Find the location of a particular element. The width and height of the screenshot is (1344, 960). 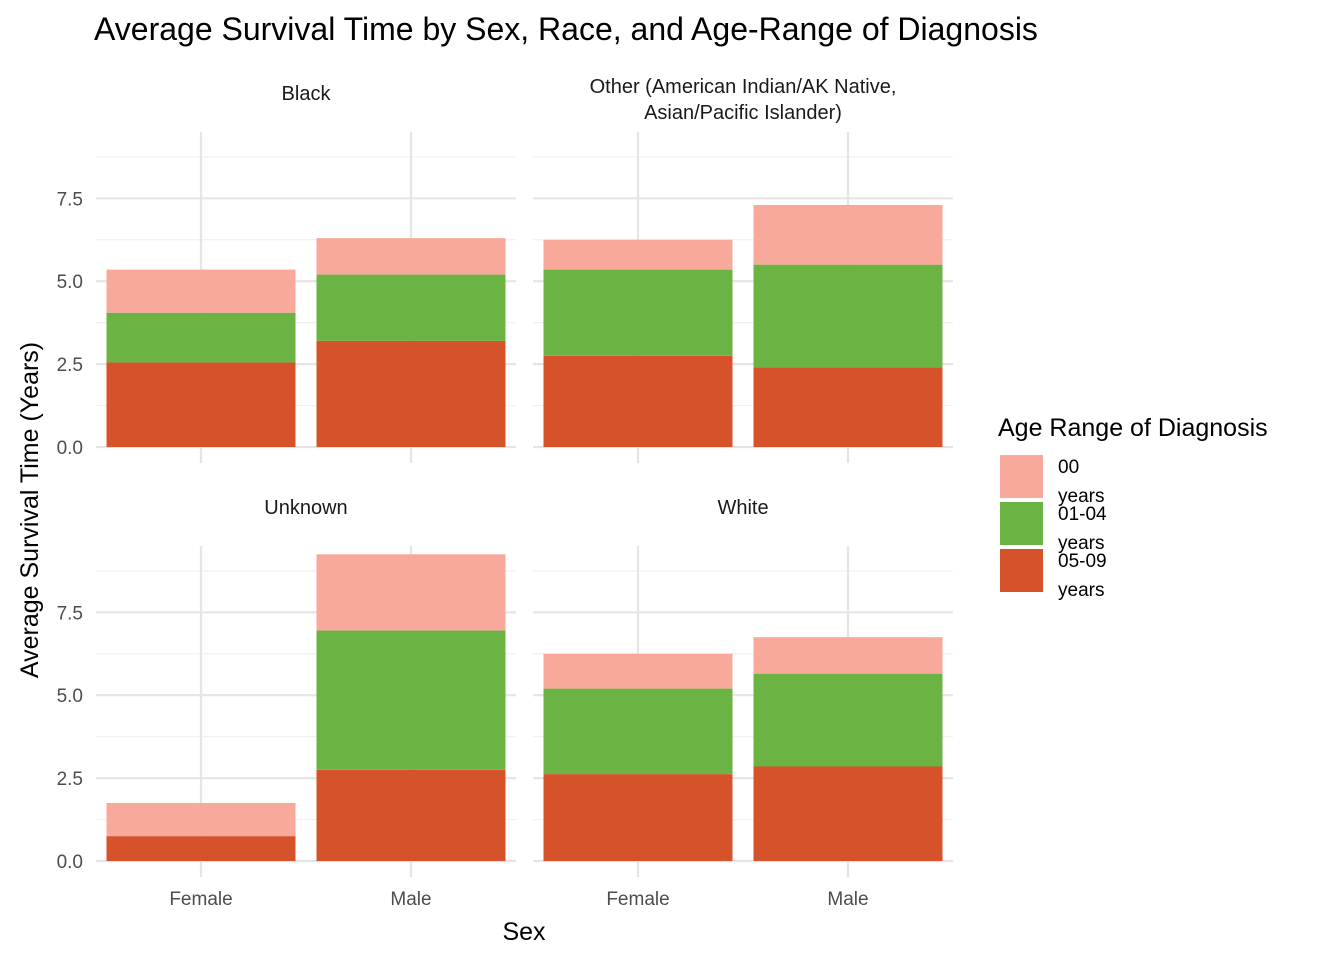

legend-label: 05-09 is located at coordinates (1082, 561).